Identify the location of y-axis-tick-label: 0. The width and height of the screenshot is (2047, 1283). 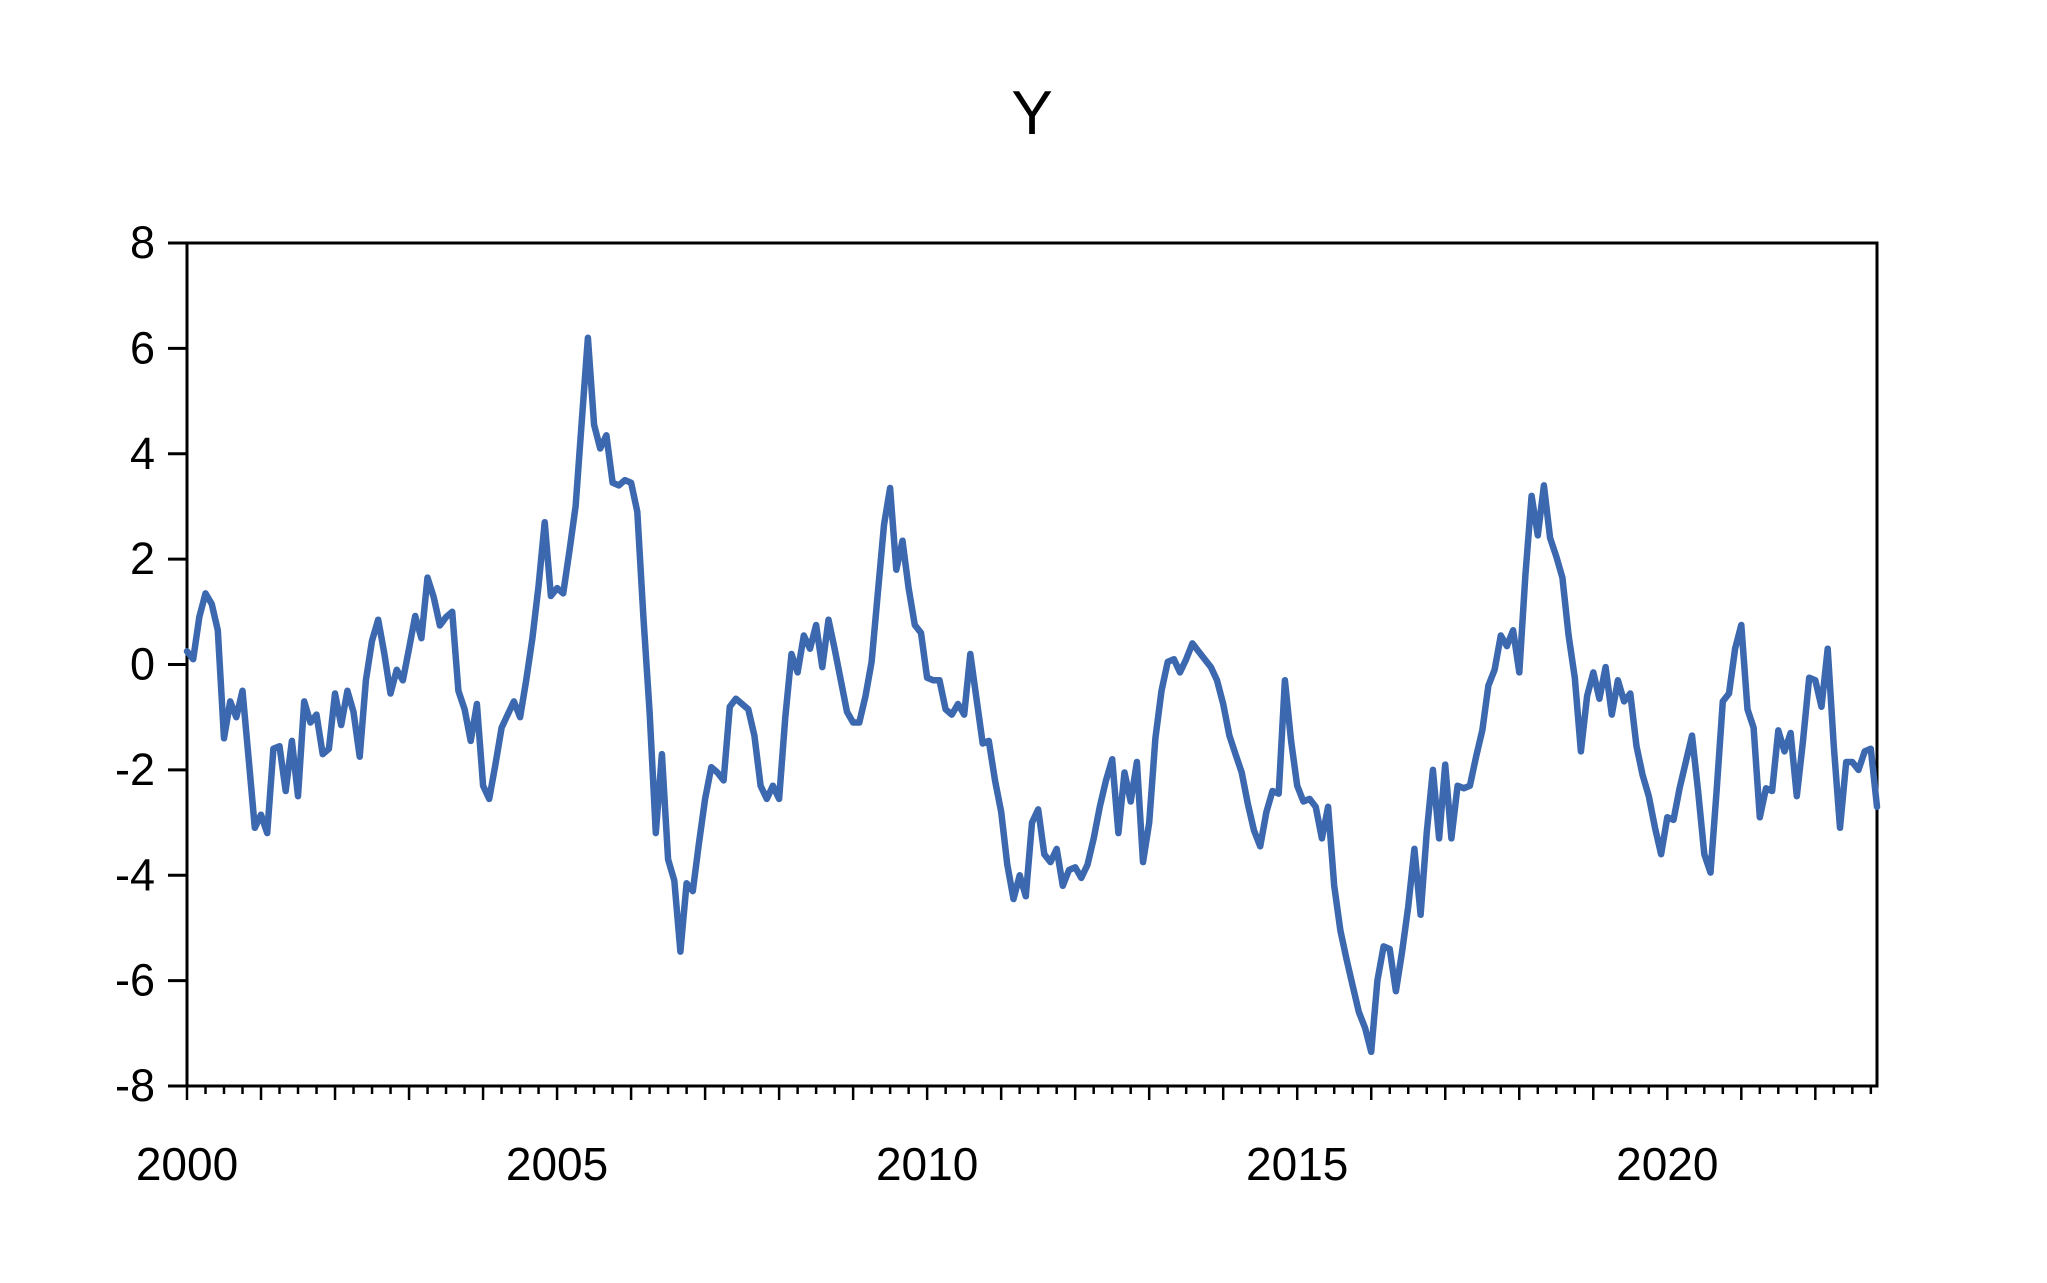
(142, 664).